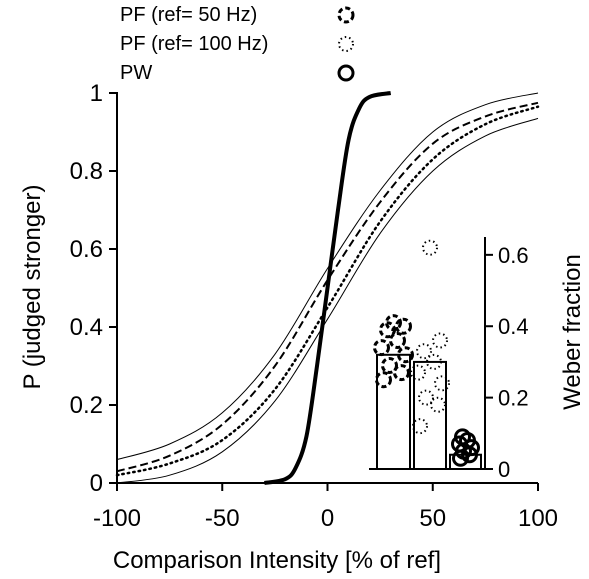  I want to click on legend-marker-solid-circle-icon, so click(346, 73).